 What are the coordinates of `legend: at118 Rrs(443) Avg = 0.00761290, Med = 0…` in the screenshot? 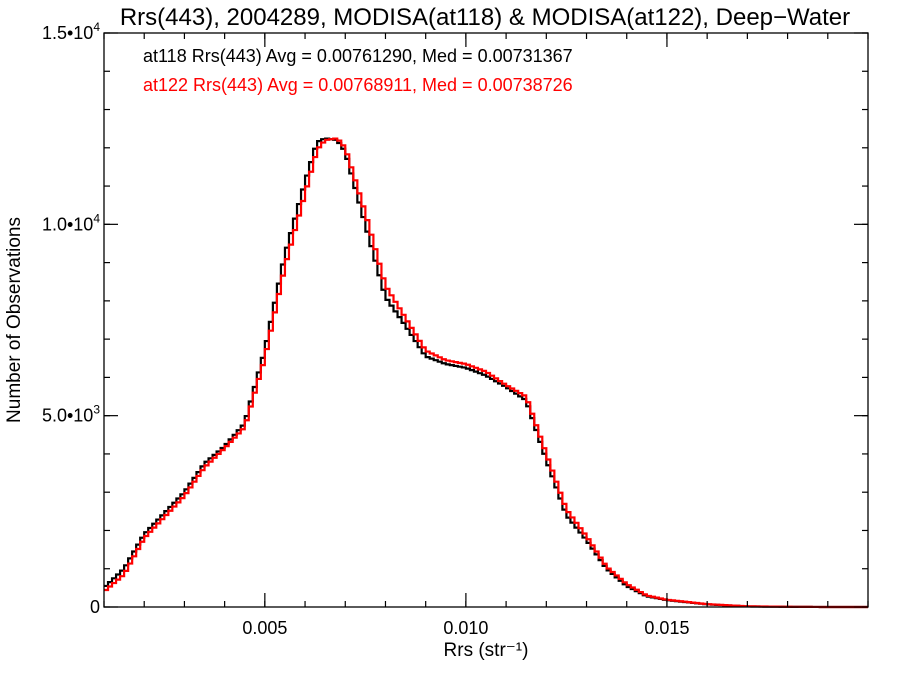 It's located at (358, 70).